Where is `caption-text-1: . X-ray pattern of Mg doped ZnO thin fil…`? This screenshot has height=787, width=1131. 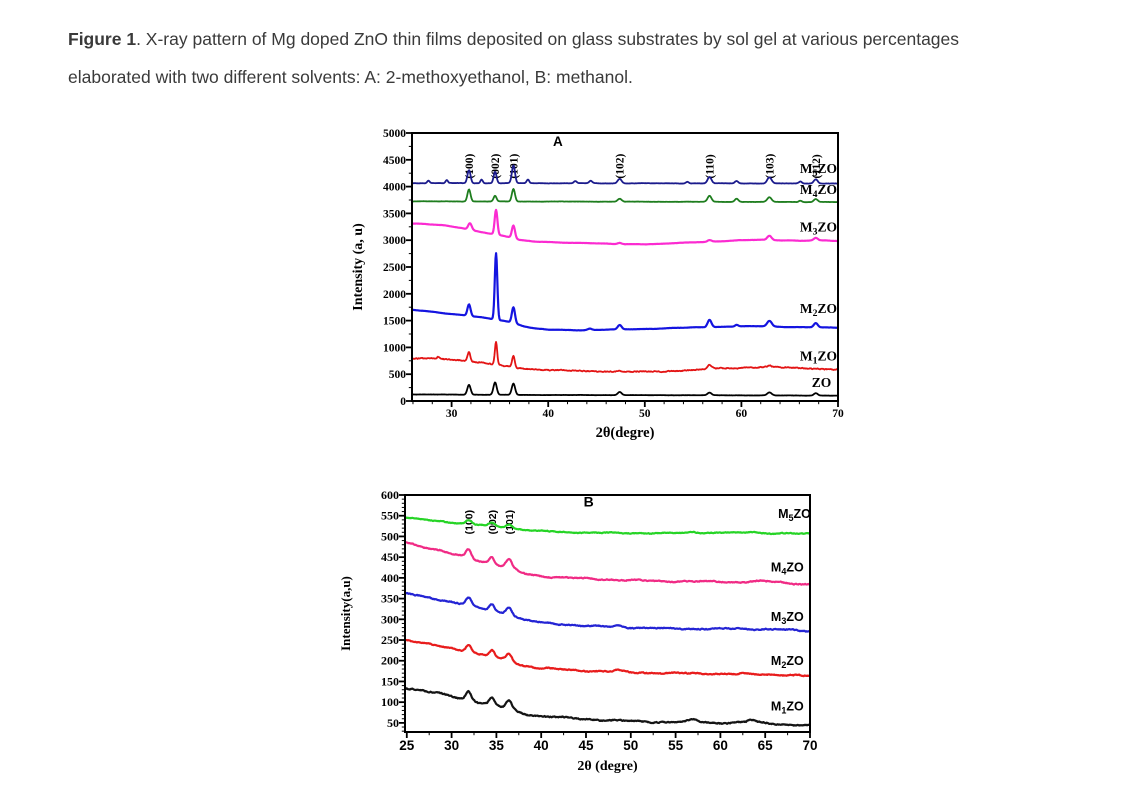
caption-text-1: . X-ray pattern of Mg doped ZnO thin fil… is located at coordinates (548, 39).